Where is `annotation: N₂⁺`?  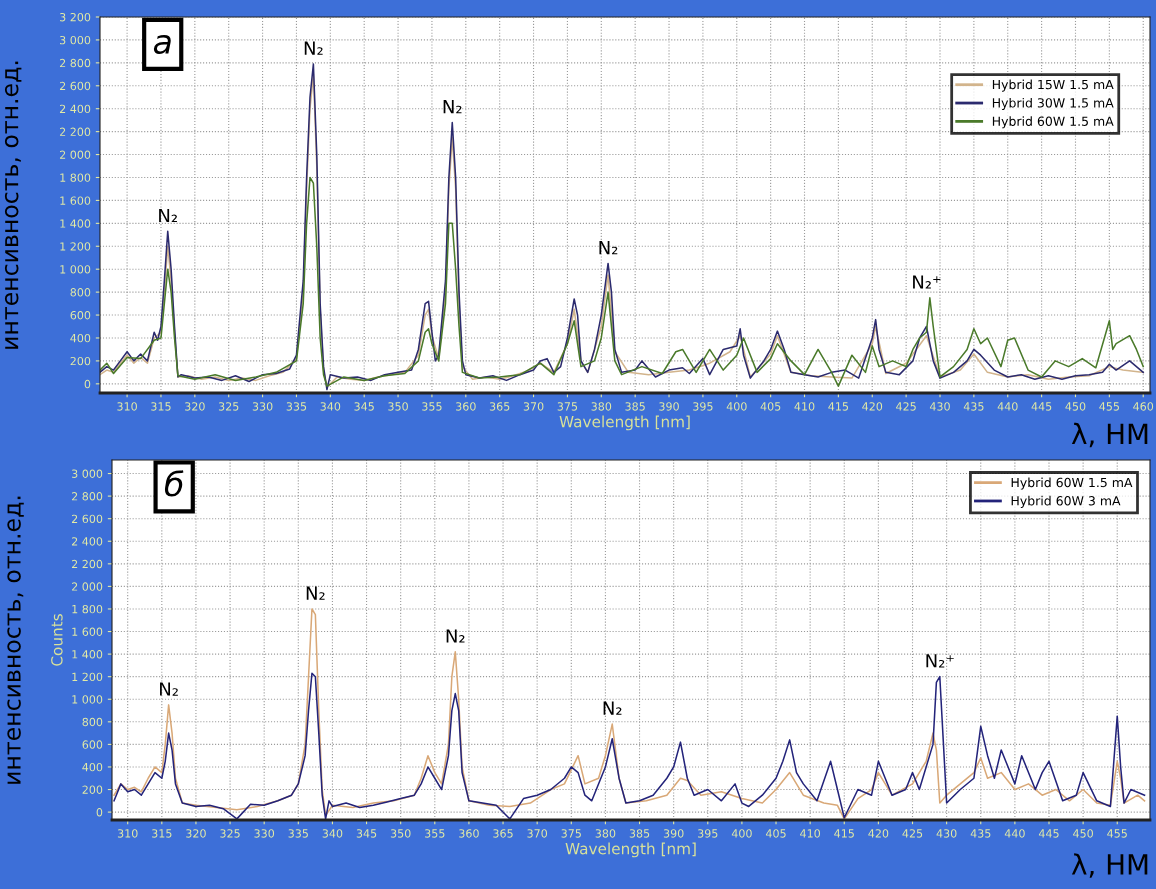
annotation: N₂⁺ is located at coordinates (927, 282).